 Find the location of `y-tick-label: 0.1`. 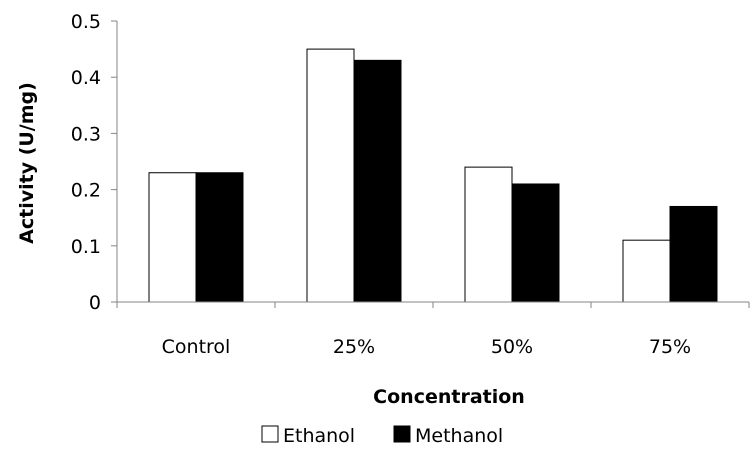

y-tick-label: 0.1 is located at coordinates (86, 247).